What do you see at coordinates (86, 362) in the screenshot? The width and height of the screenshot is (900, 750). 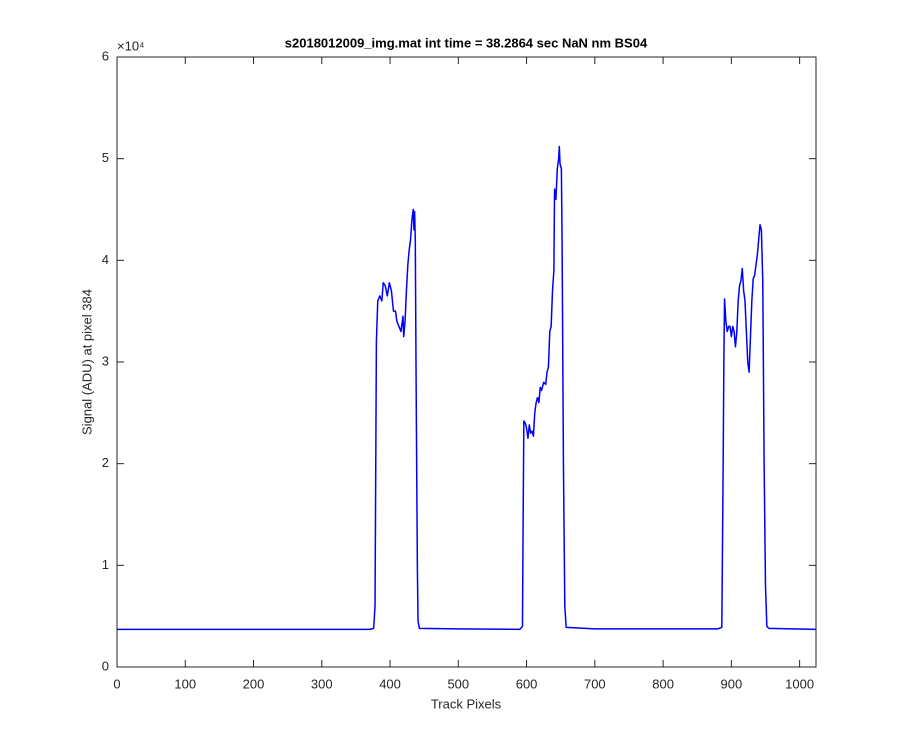 I see `y-axis-label: Signal (ADU) at pixel 384` at bounding box center [86, 362].